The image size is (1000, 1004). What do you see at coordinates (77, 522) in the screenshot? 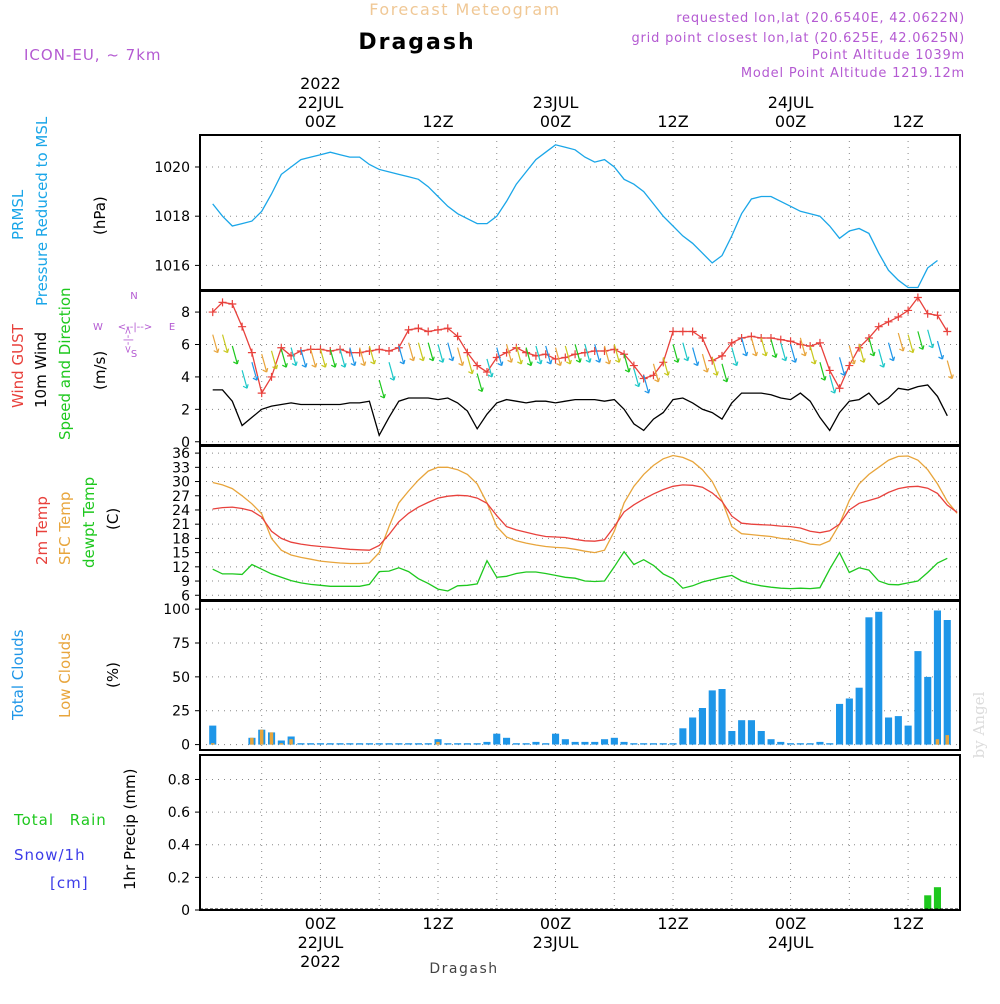
I see `temp-labels: 2m Temp SFC Temp dewpt Temp (C)` at bounding box center [77, 522].